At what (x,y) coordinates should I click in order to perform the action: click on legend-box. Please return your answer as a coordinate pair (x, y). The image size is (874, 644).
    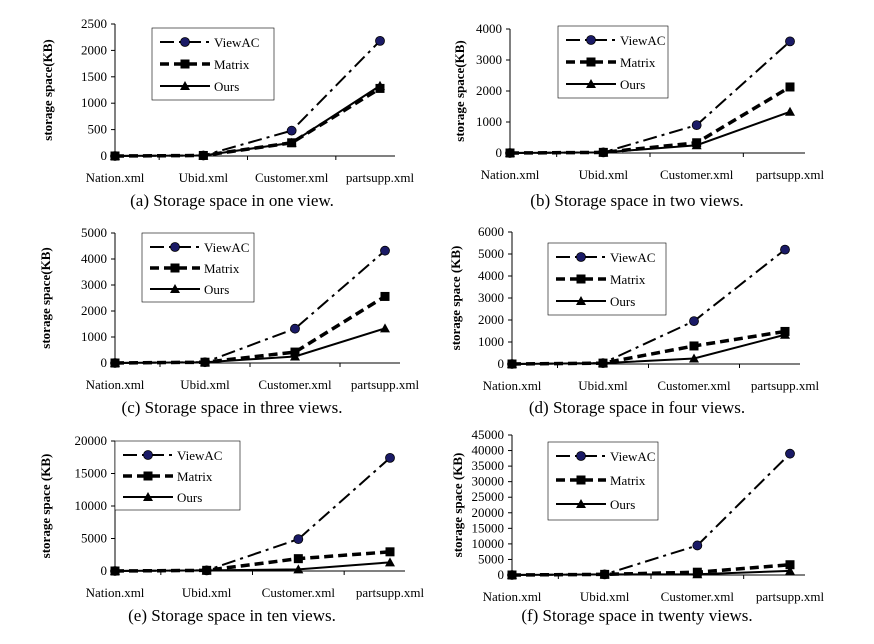
    Looking at the image, I should click on (213, 64).